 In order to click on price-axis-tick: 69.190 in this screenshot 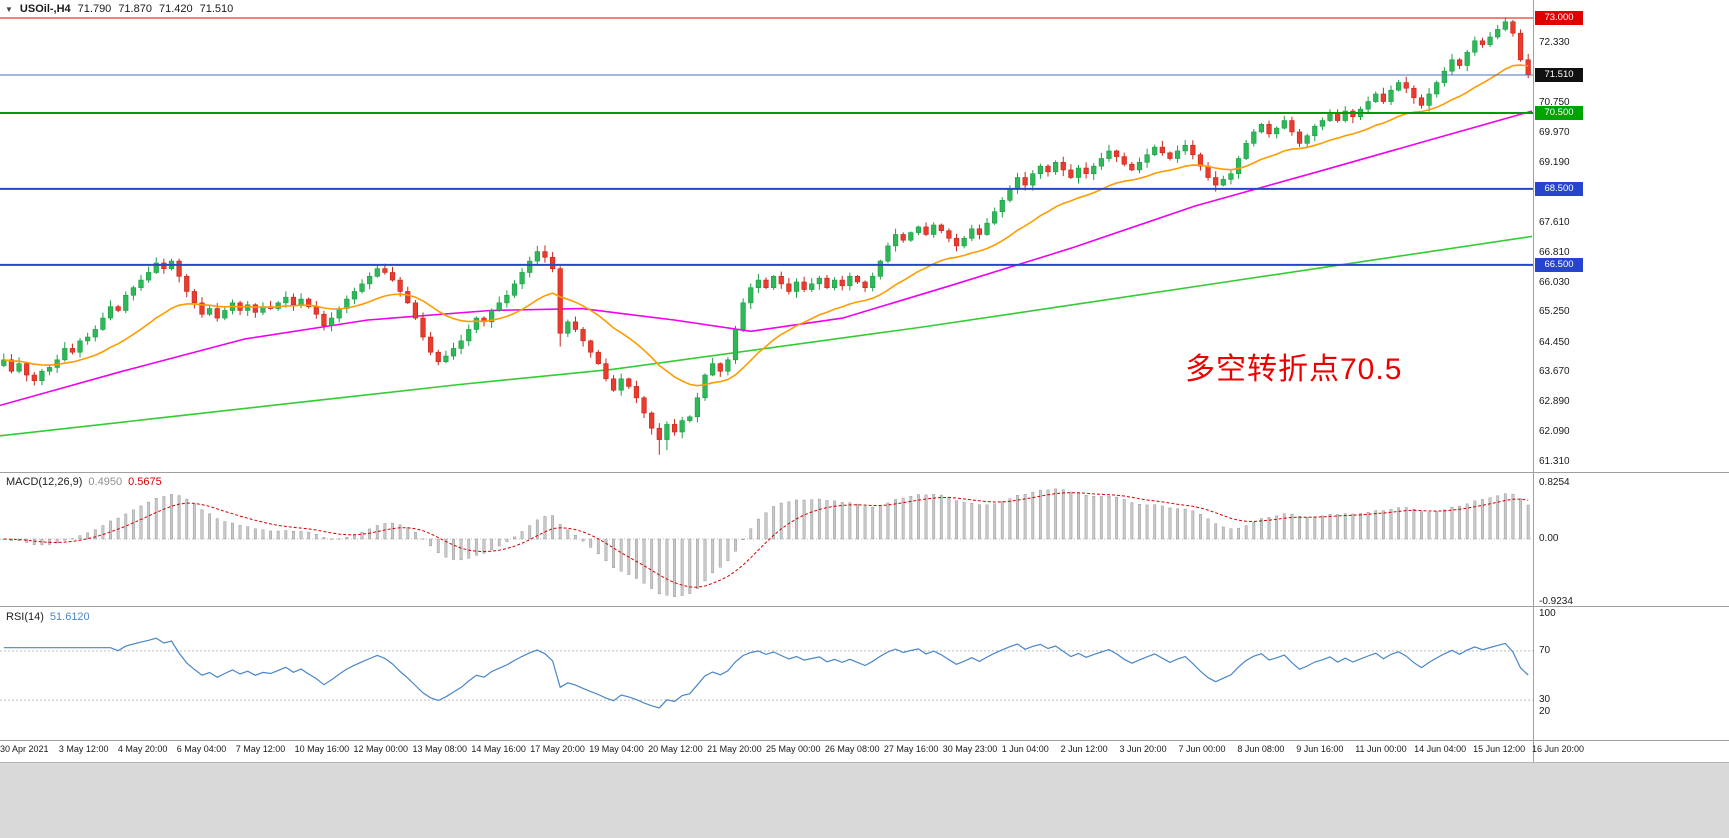, I will do `click(1554, 162)`.